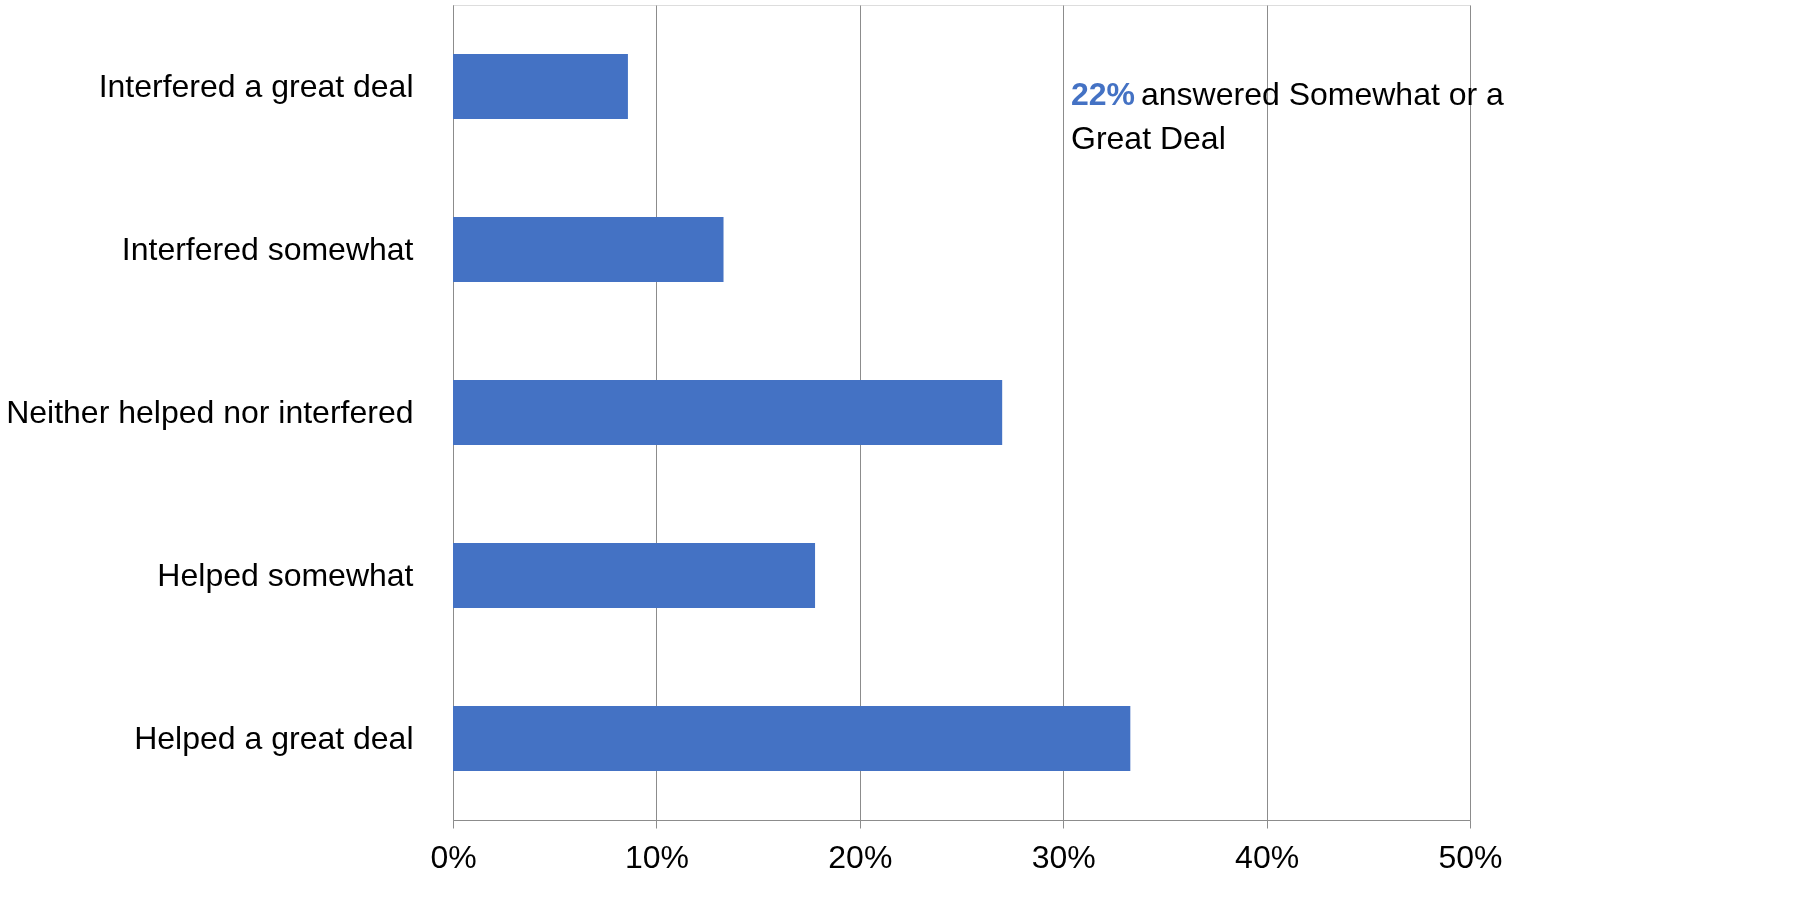 Image resolution: width=1815 pixels, height=905 pixels. Describe the element at coordinates (1470, 856) in the screenshot. I see `x-tick-label: 50%` at that location.